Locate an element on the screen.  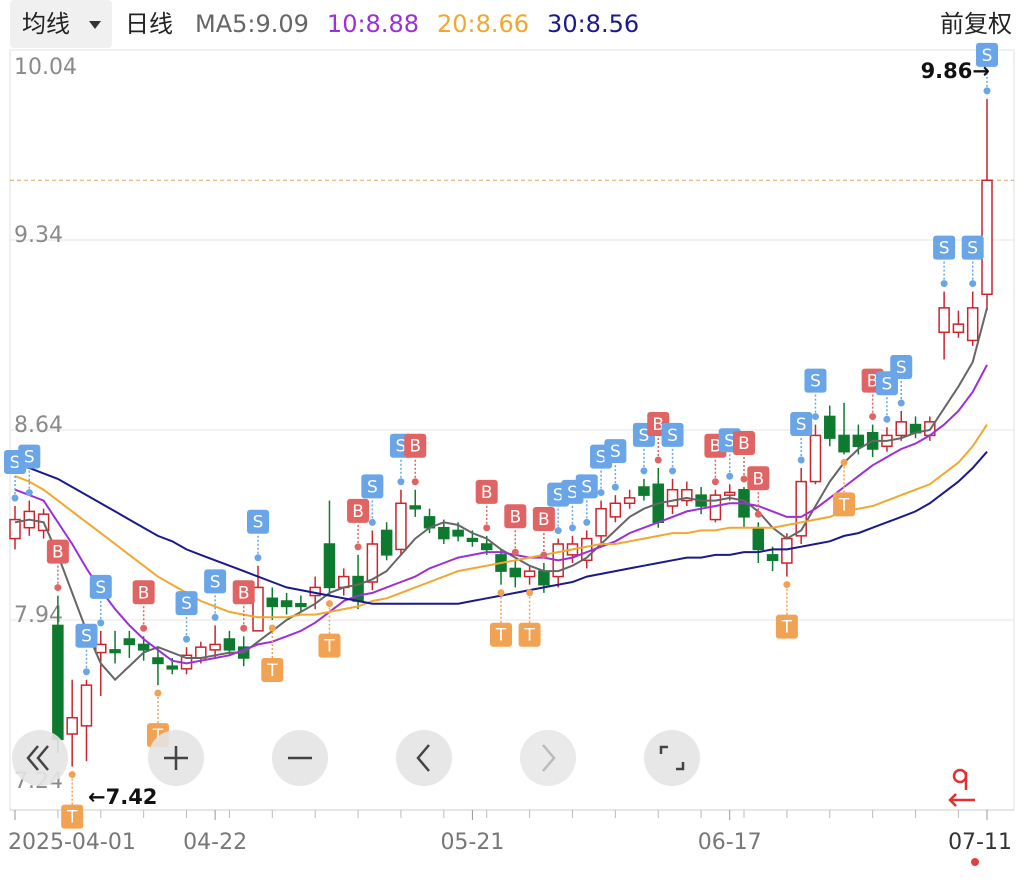
reset-icon is located at coordinates (672, 758).